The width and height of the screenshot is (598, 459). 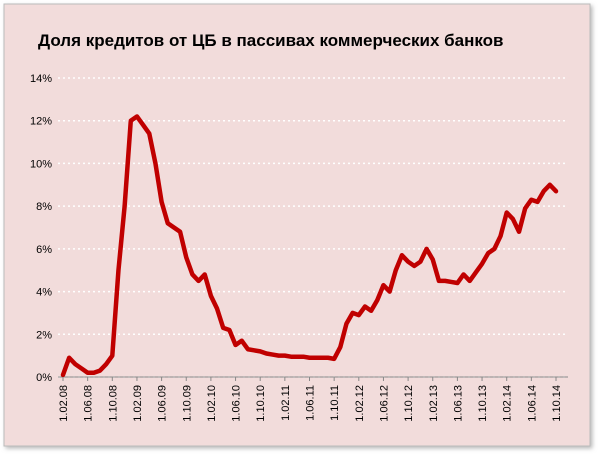 What do you see at coordinates (44, 335) in the screenshot?
I see `y-tick-label: 2%` at bounding box center [44, 335].